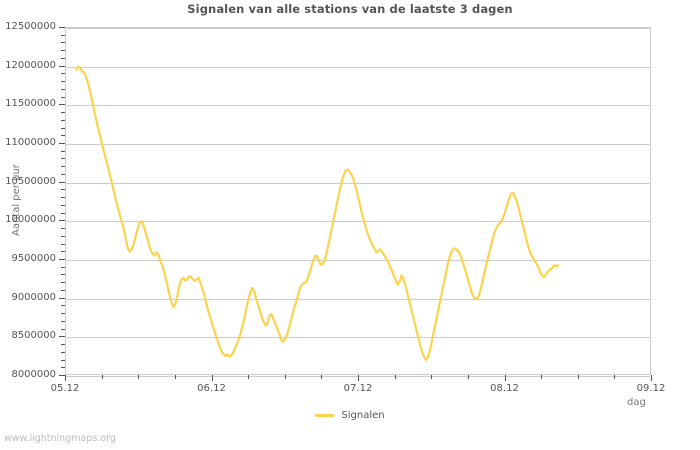 This screenshot has width=700, height=450. I want to click on x-tick-label: 07.12, so click(358, 388).